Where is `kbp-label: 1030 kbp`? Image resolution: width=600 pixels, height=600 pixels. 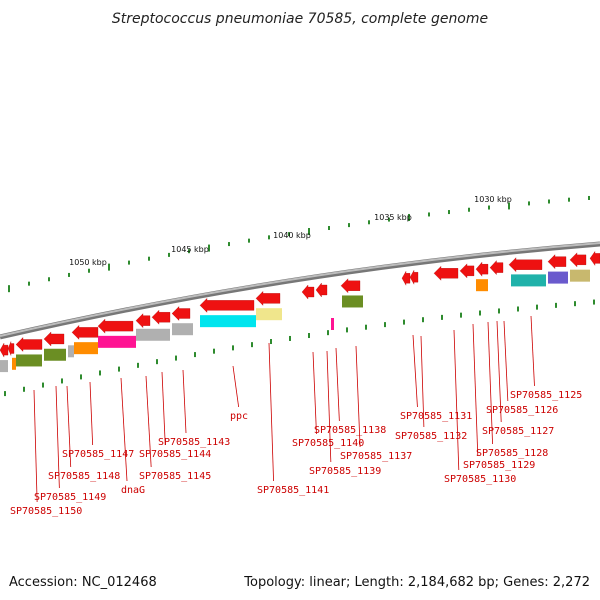 kbp-label: 1030 kbp is located at coordinates (493, 199).